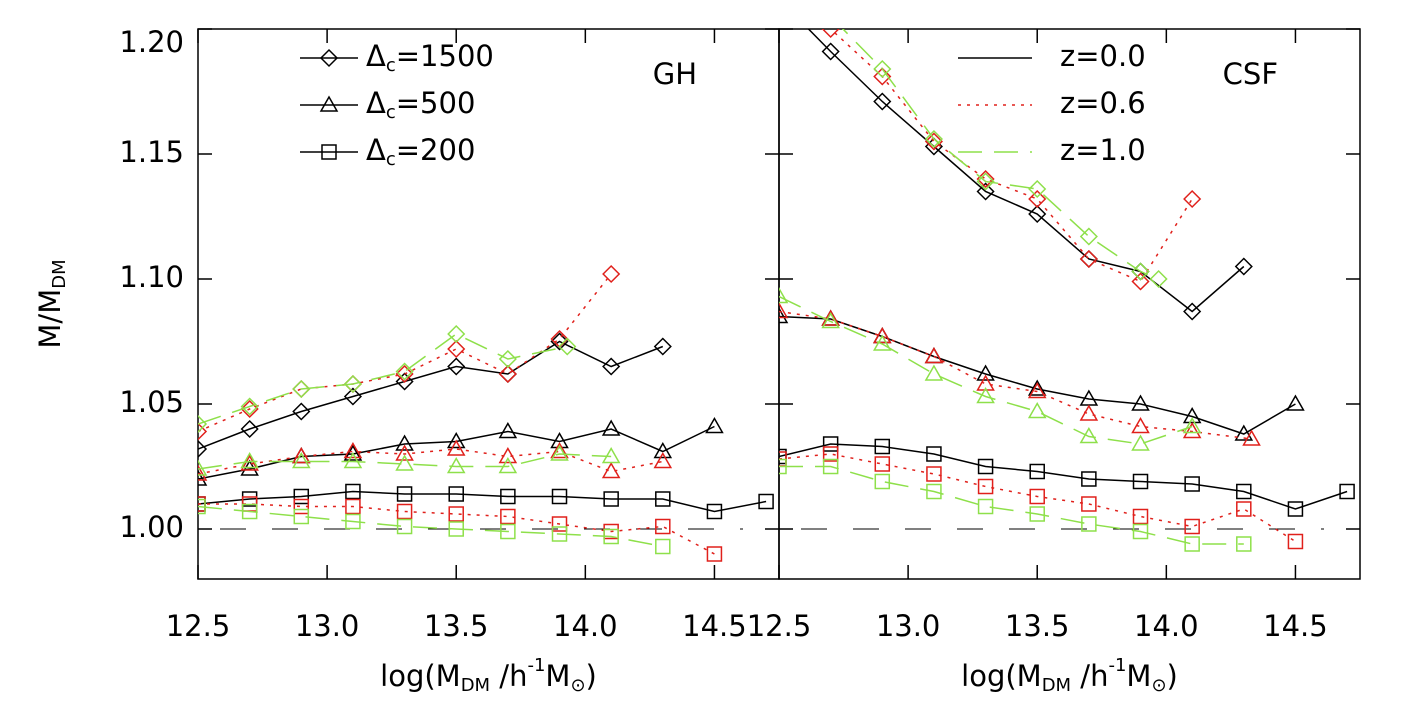 The height and width of the screenshot is (708, 1416). I want to click on x-tick-label: 13.5, so click(1037, 626).